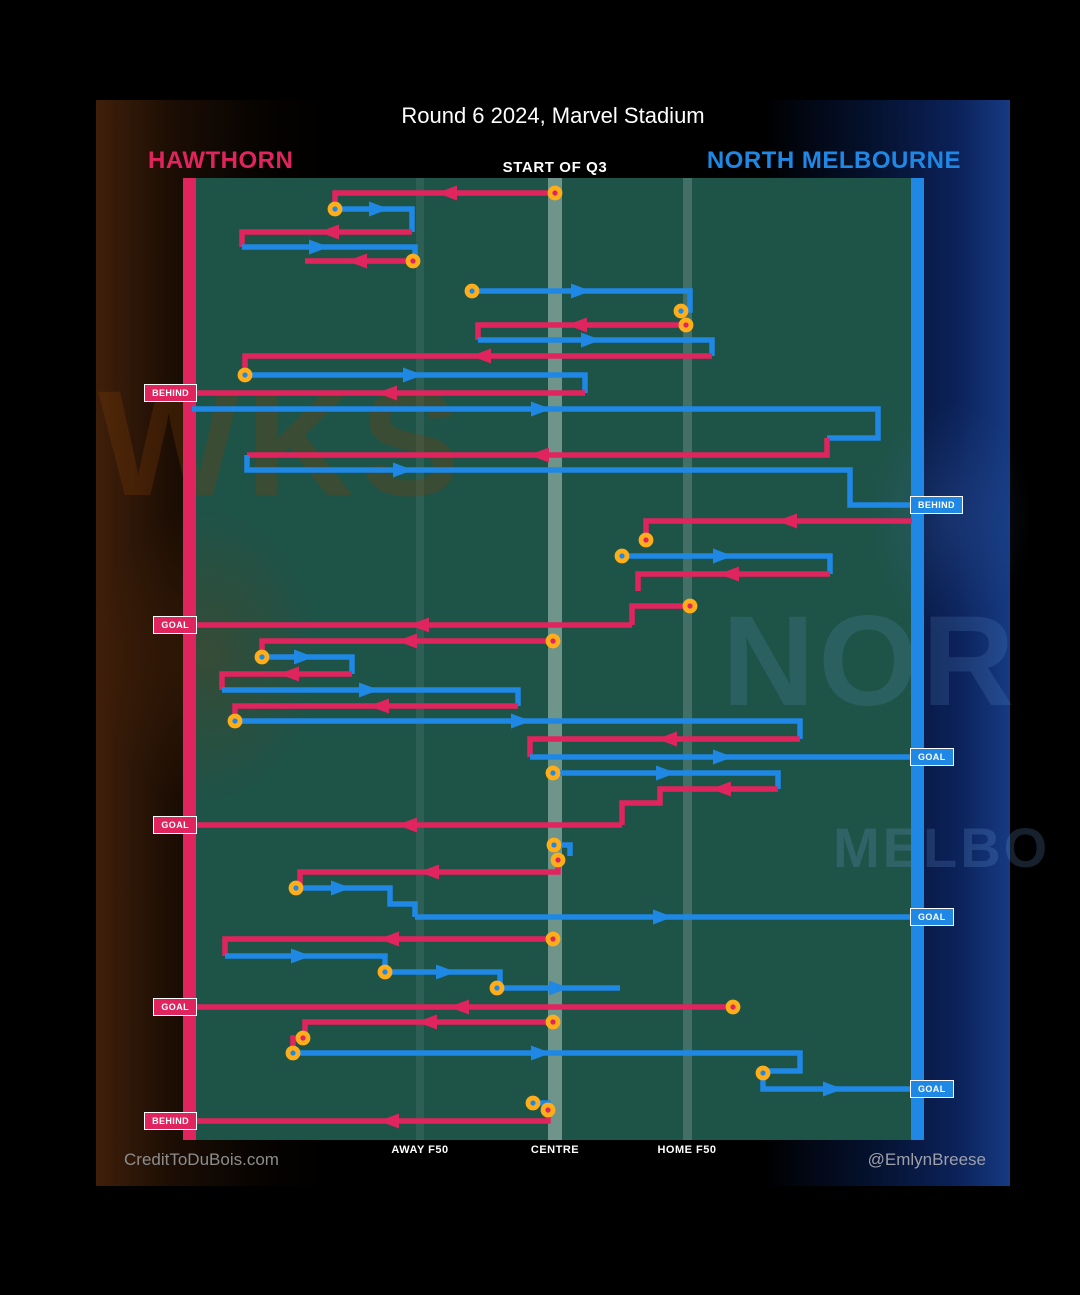 This screenshot has height=1295, width=1080. I want to click on field-line-centre, so click(555, 659).